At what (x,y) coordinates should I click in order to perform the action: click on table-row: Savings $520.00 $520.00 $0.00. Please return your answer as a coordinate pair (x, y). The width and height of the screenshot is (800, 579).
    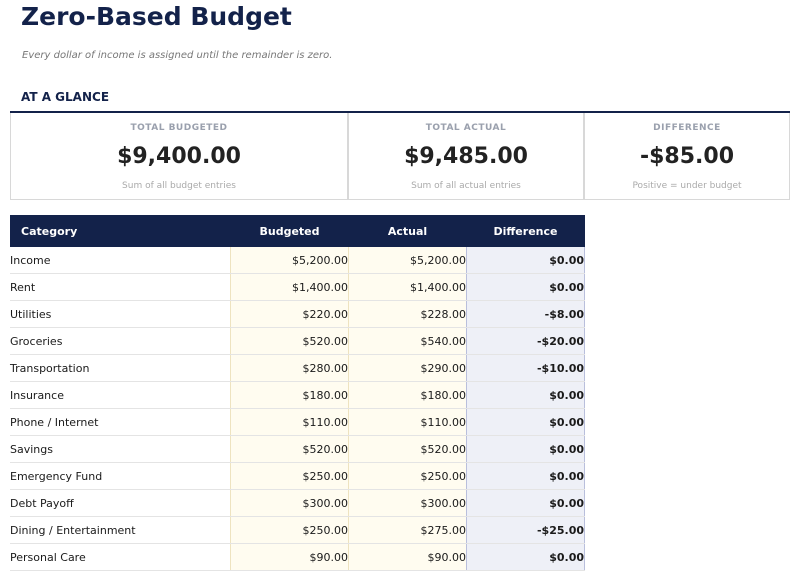
    Looking at the image, I should click on (297, 449).